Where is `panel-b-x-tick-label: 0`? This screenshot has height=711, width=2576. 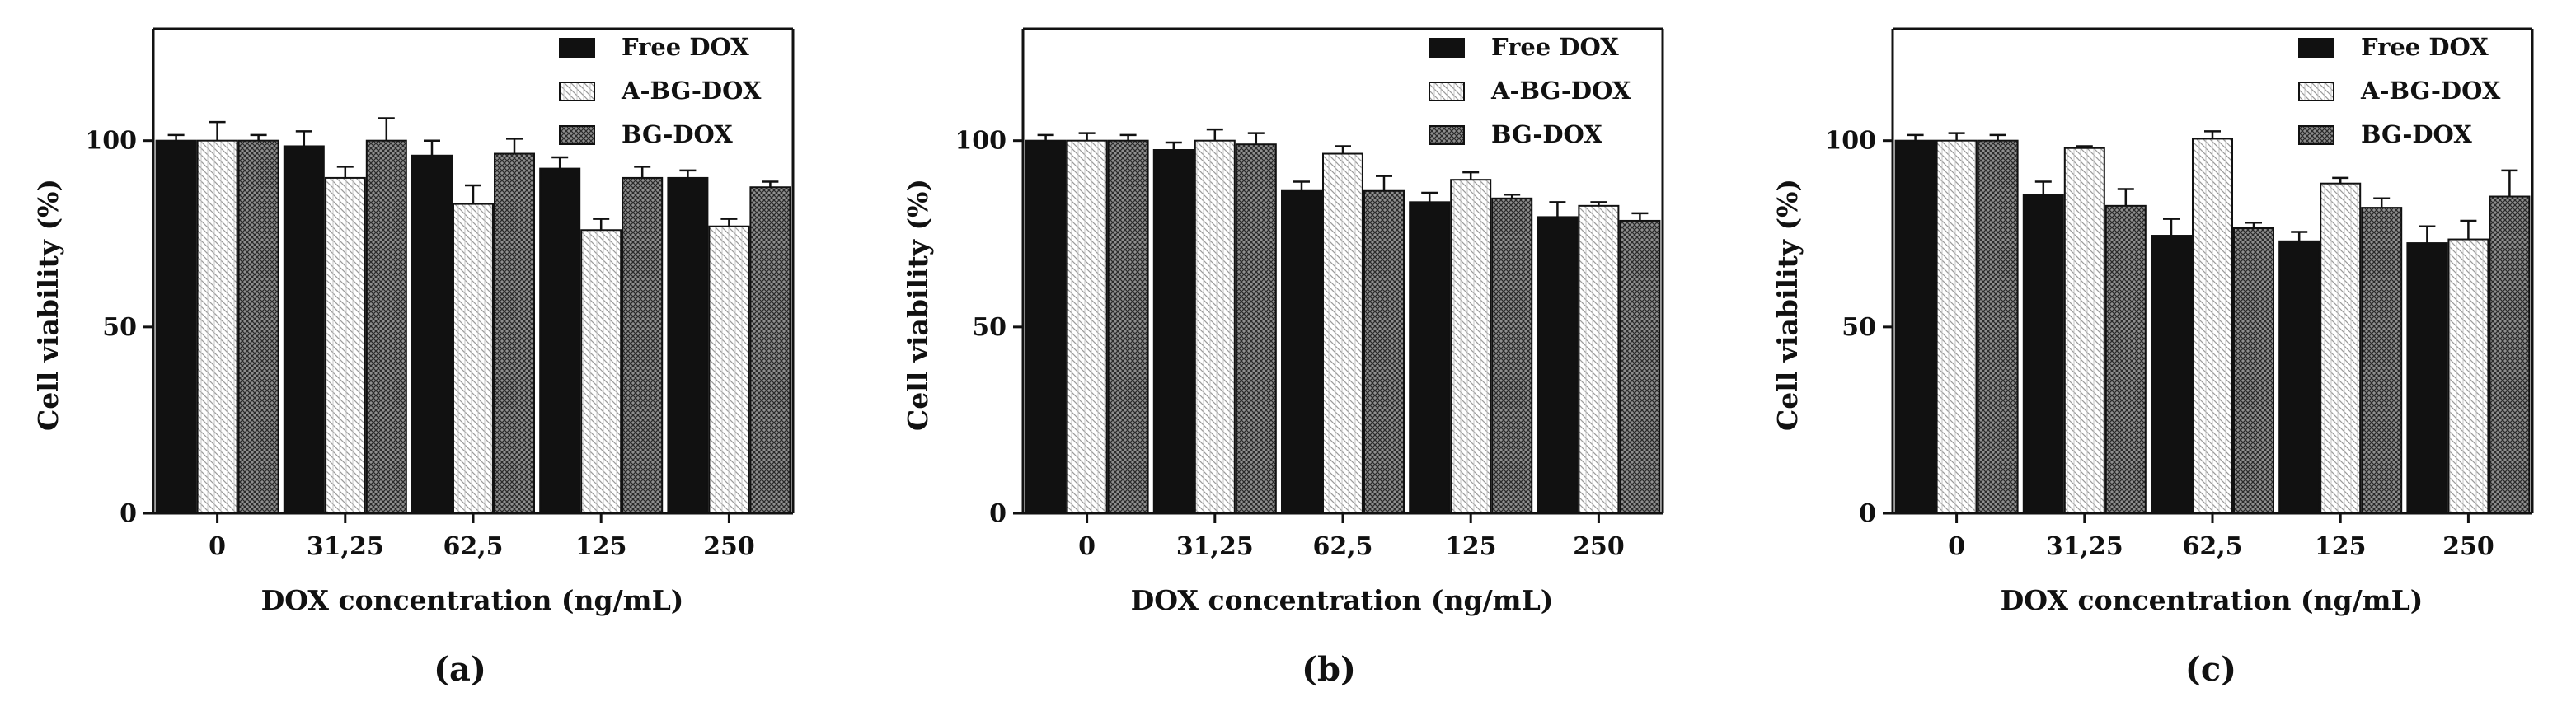
panel-b-x-tick-label: 0 is located at coordinates (1087, 546).